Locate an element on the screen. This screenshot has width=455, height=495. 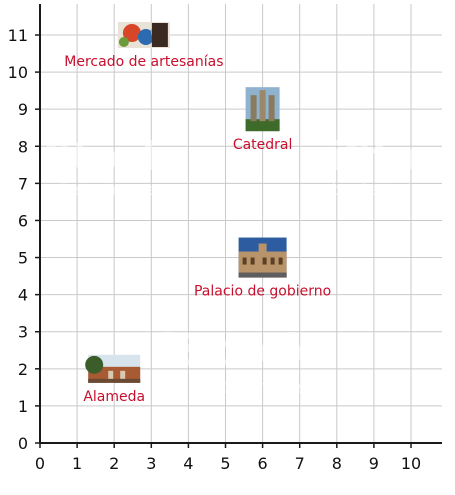
park-photo-icon is located at coordinates (113, 368).